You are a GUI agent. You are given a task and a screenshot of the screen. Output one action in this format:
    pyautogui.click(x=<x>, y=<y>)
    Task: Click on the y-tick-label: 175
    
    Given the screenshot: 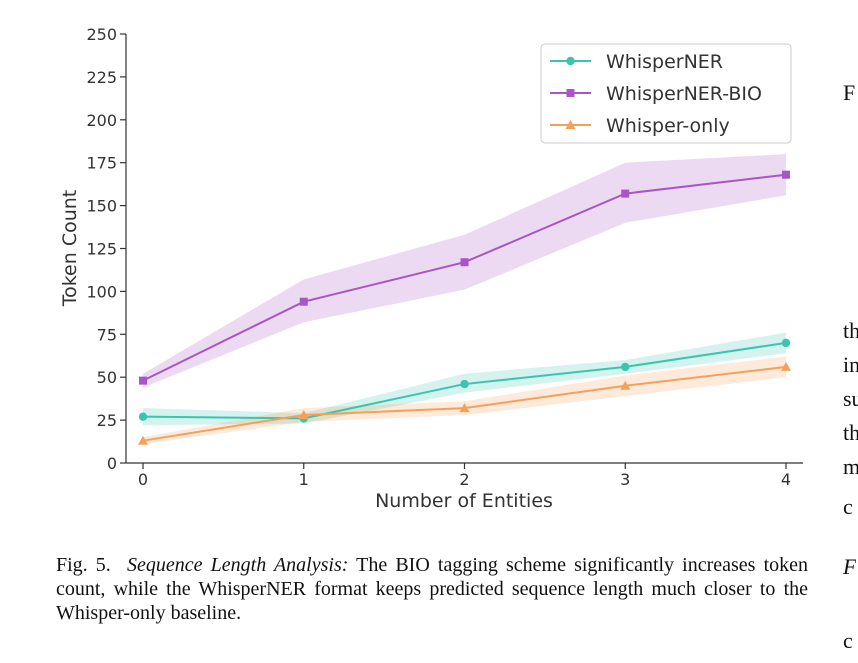 What is the action you would take?
    pyautogui.click(x=101, y=163)
    